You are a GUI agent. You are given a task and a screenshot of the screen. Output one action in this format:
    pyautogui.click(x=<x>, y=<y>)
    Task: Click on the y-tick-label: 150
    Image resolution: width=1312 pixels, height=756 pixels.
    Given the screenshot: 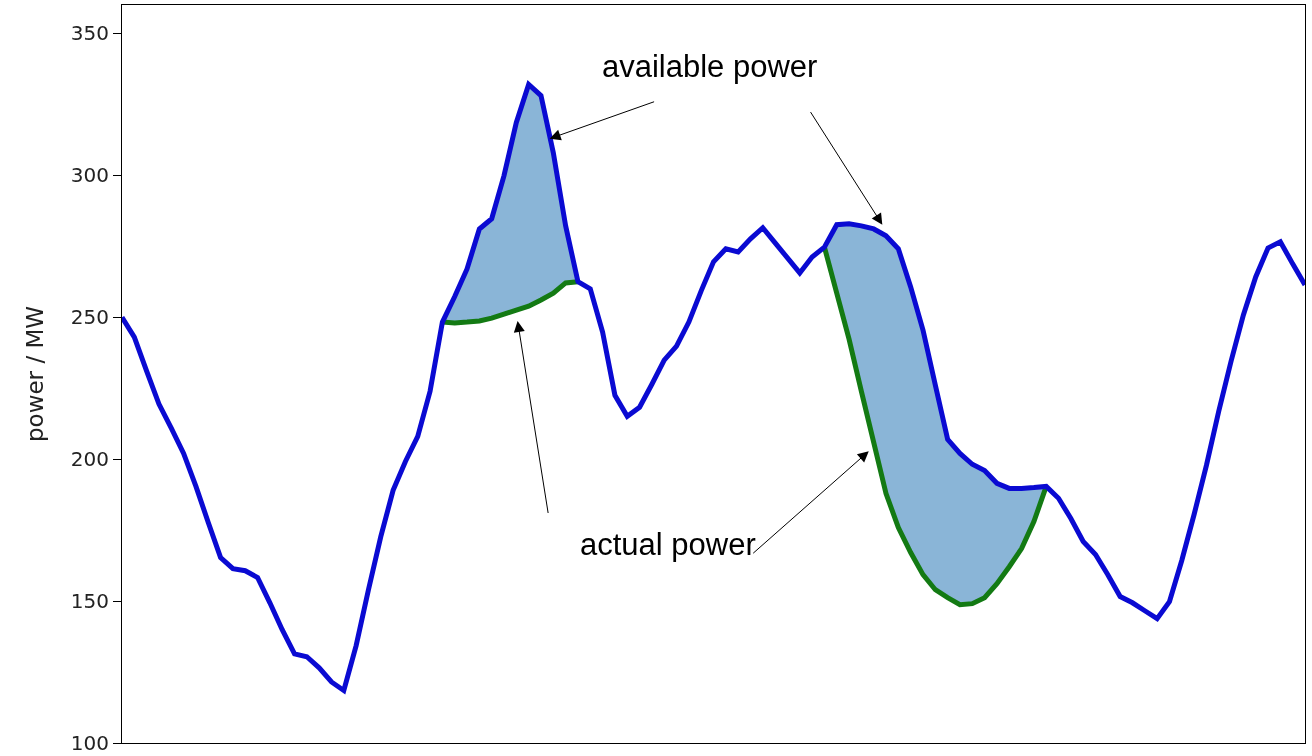 What is the action you would take?
    pyautogui.click(x=89, y=601)
    